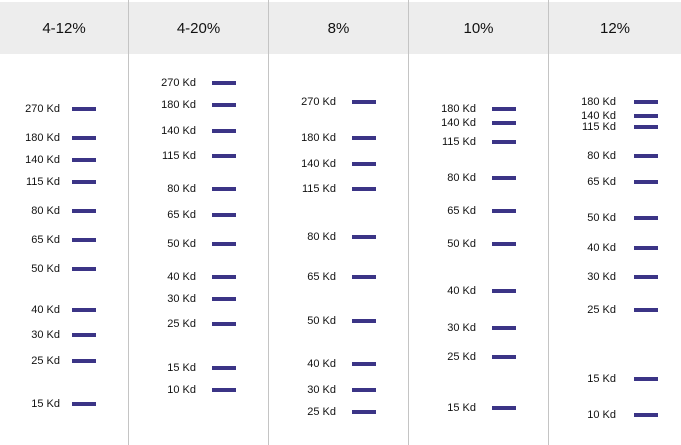 This screenshot has height=445, width=681. What do you see at coordinates (615, 28) in the screenshot?
I see `lane-header: 12%` at bounding box center [615, 28].